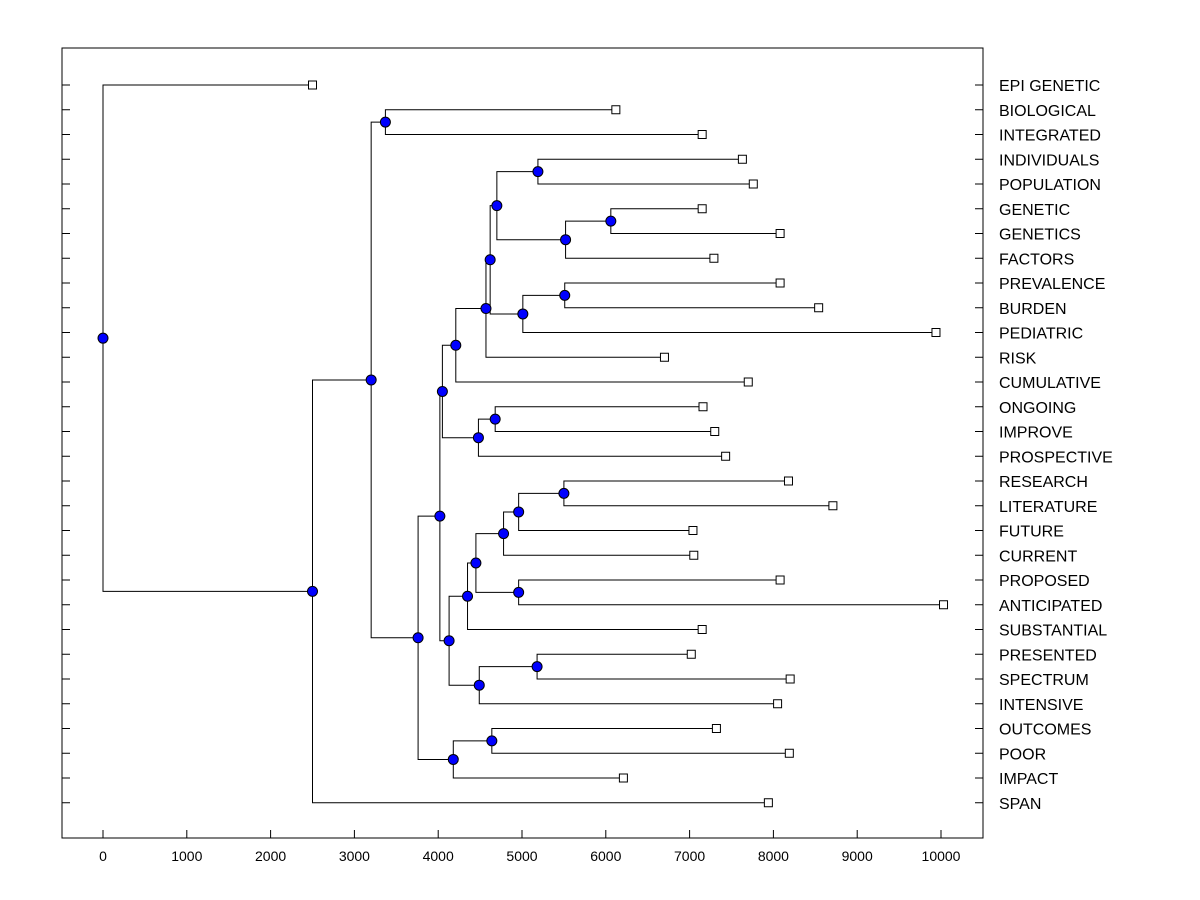 The width and height of the screenshot is (1200, 900). Describe the element at coordinates (778, 704) in the screenshot. I see `leaf-marker-intensive` at that location.